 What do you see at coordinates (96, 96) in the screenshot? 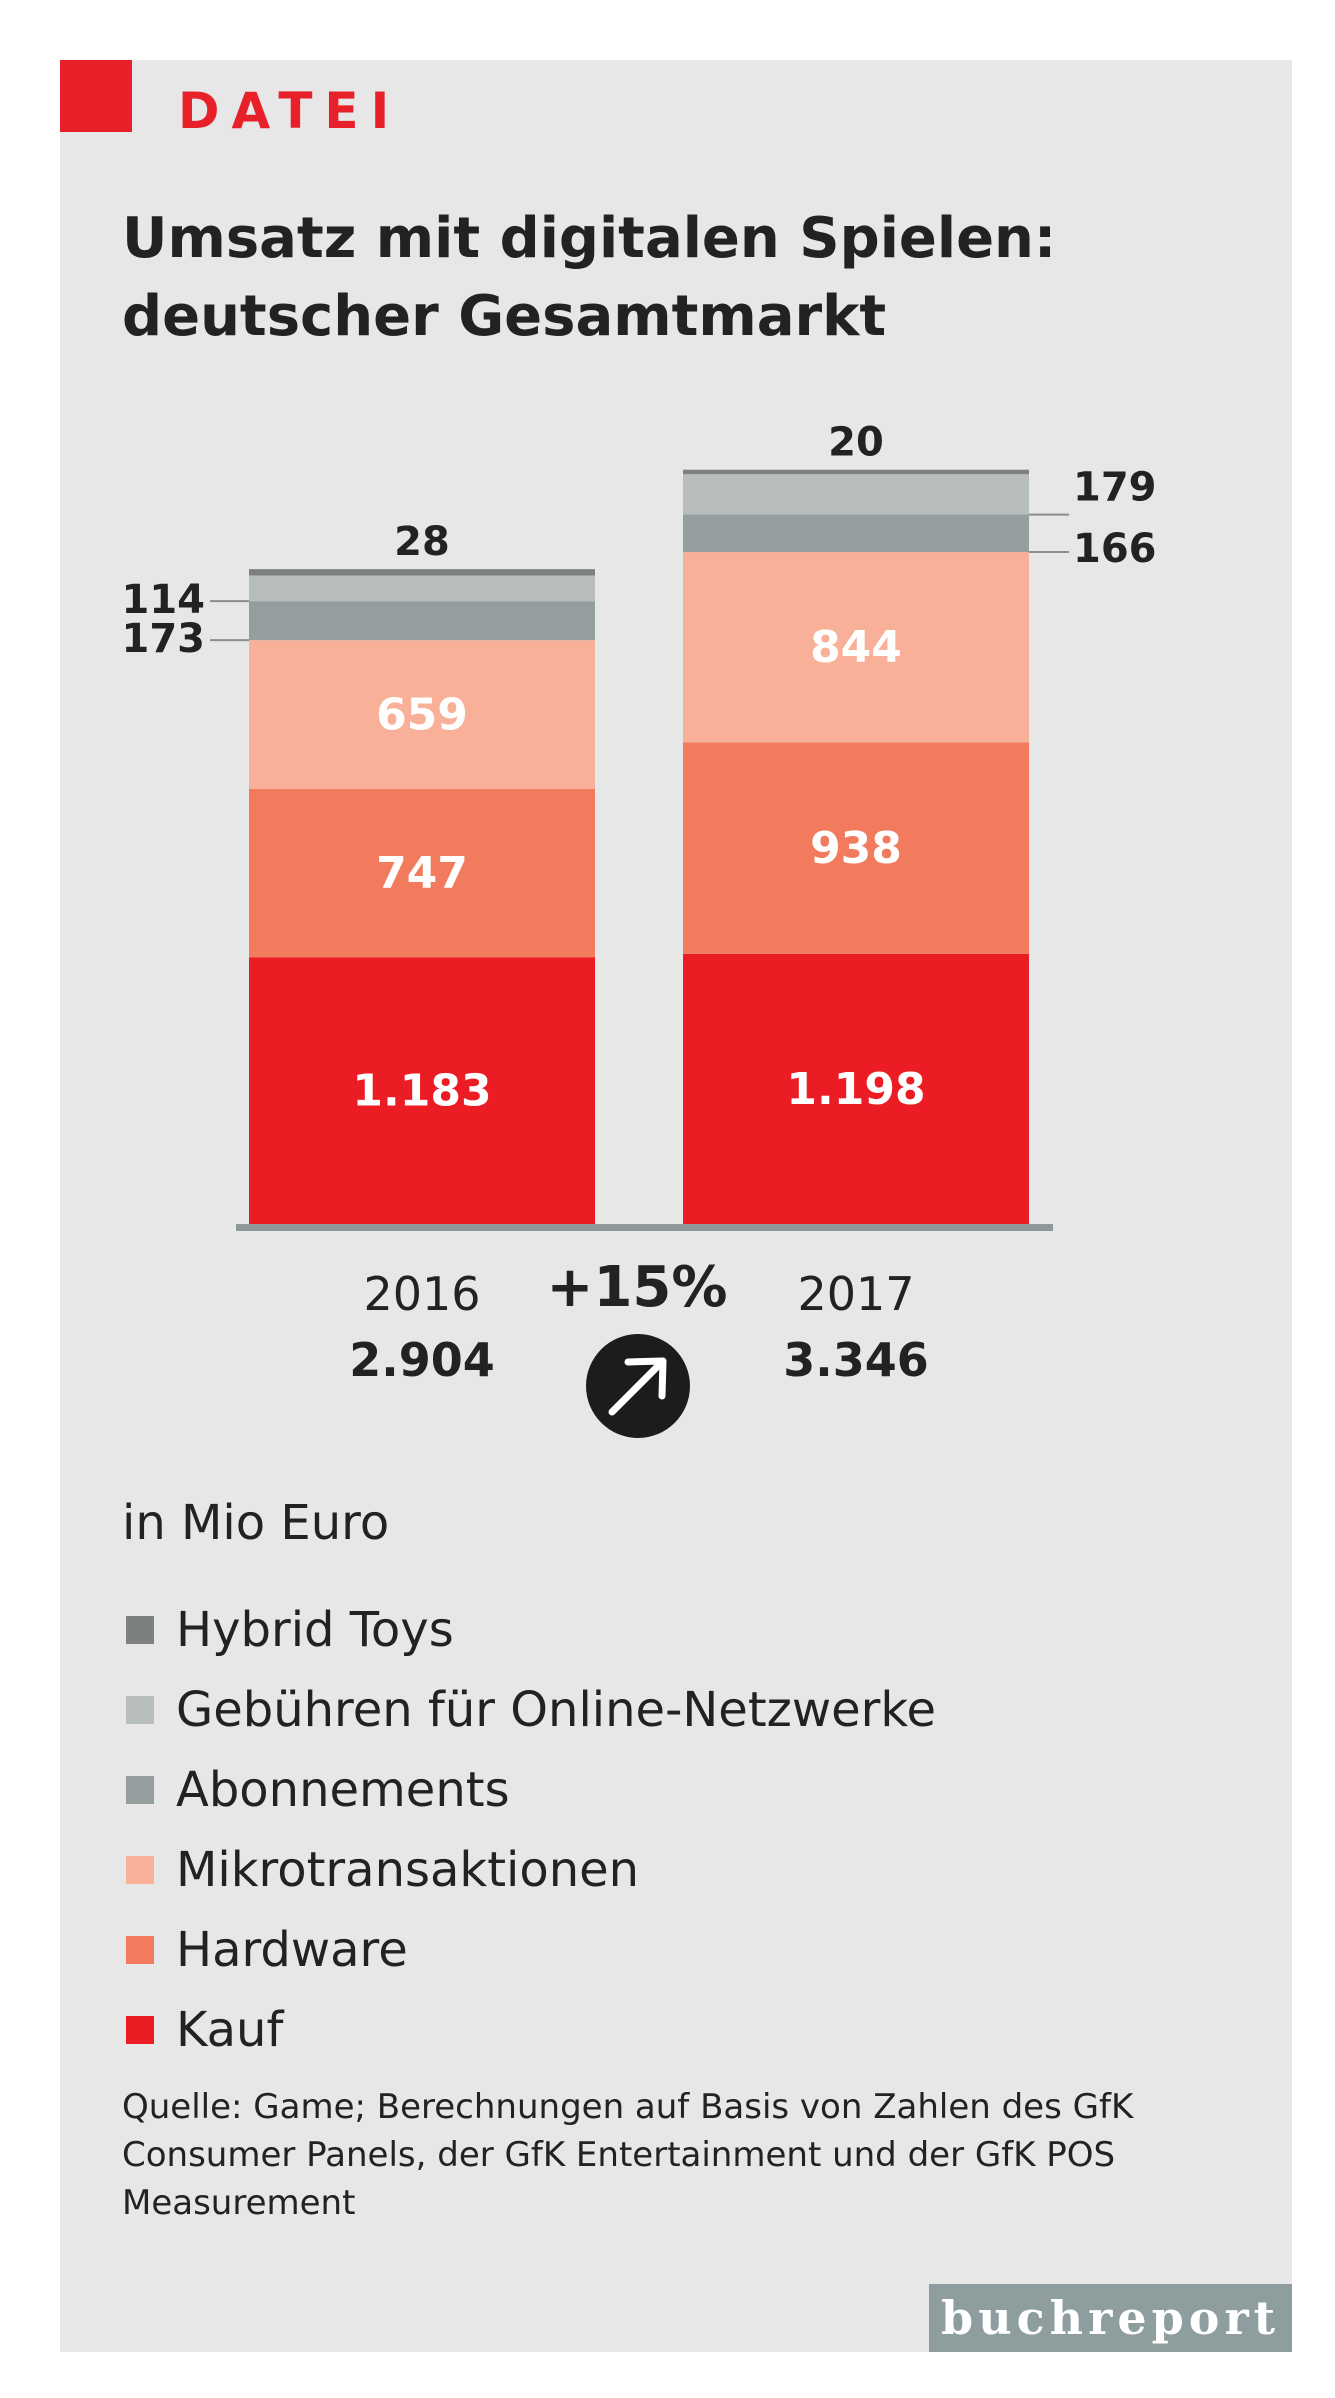
I see `red-marker` at bounding box center [96, 96].